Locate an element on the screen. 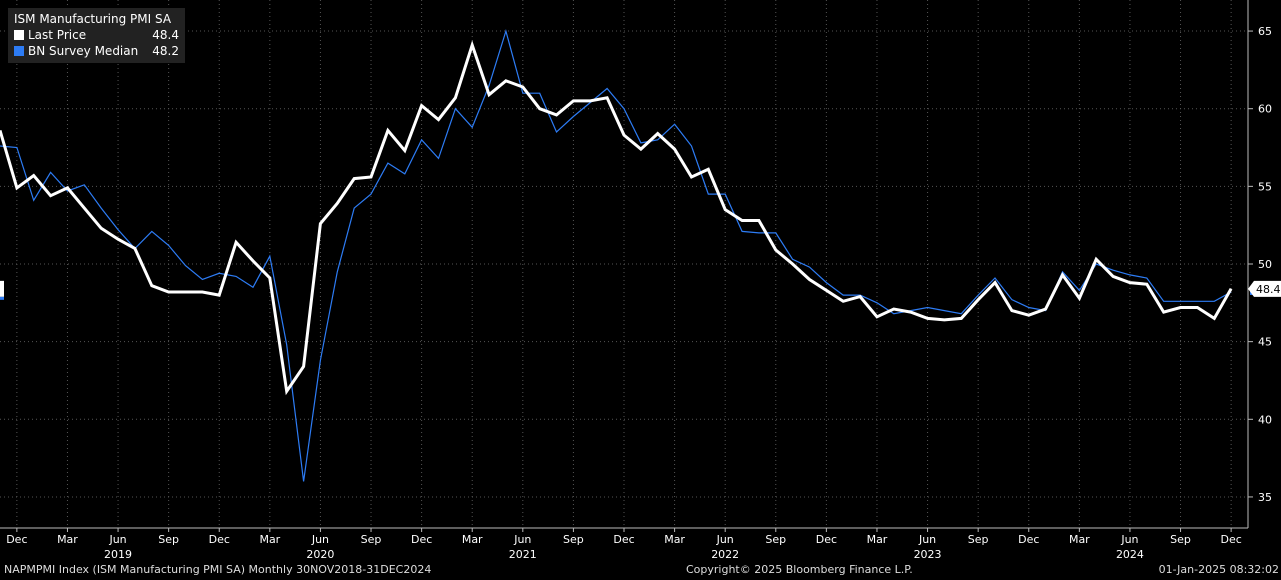 This screenshot has height=580, width=1281. footer-center: Copyright© 2025 Bloomberg Finance L.P. is located at coordinates (799, 569).